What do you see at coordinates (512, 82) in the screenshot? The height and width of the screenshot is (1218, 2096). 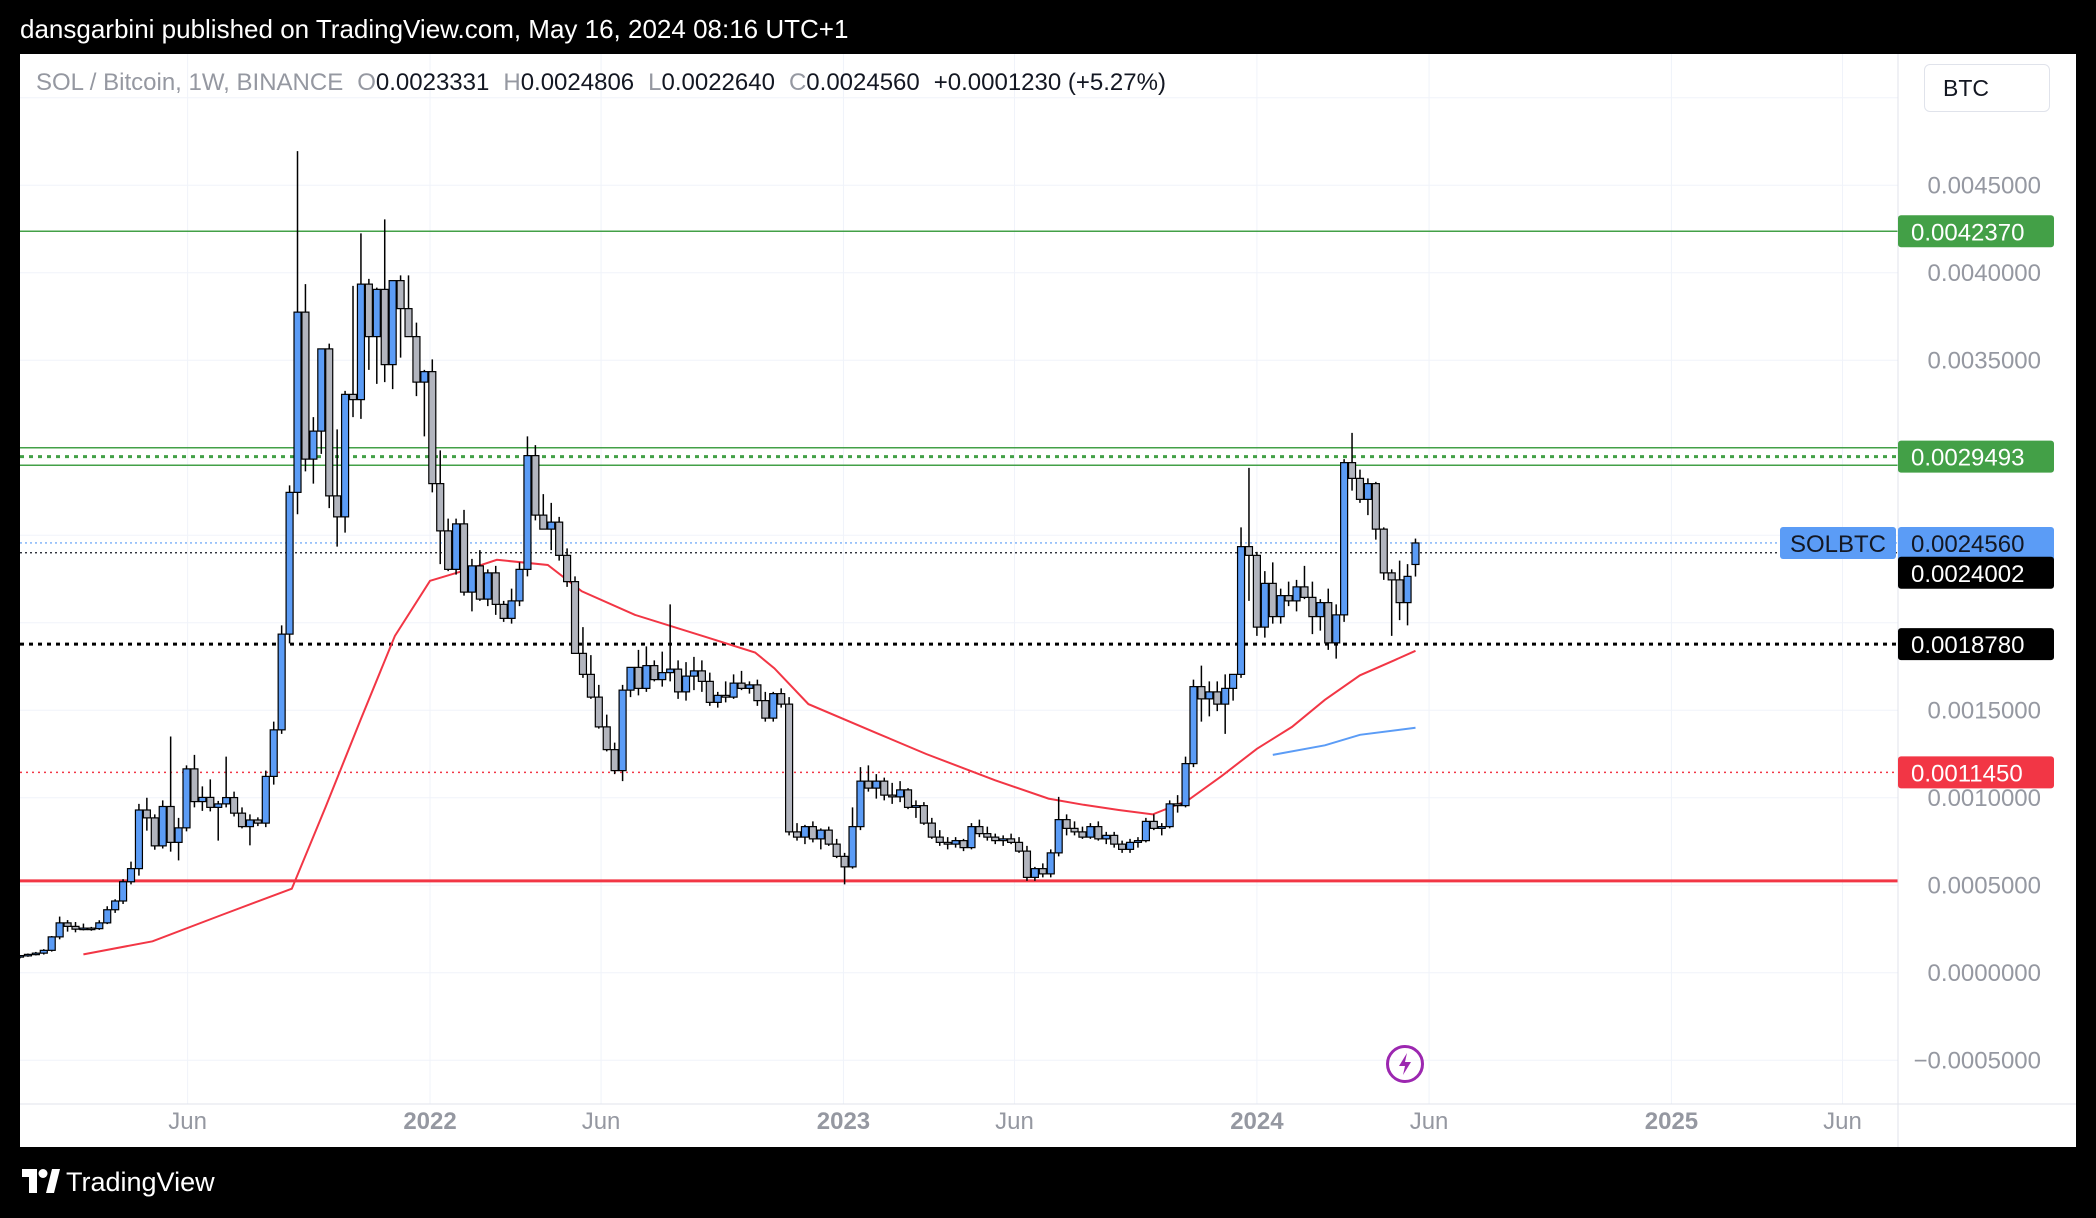 I see `high-label: H` at bounding box center [512, 82].